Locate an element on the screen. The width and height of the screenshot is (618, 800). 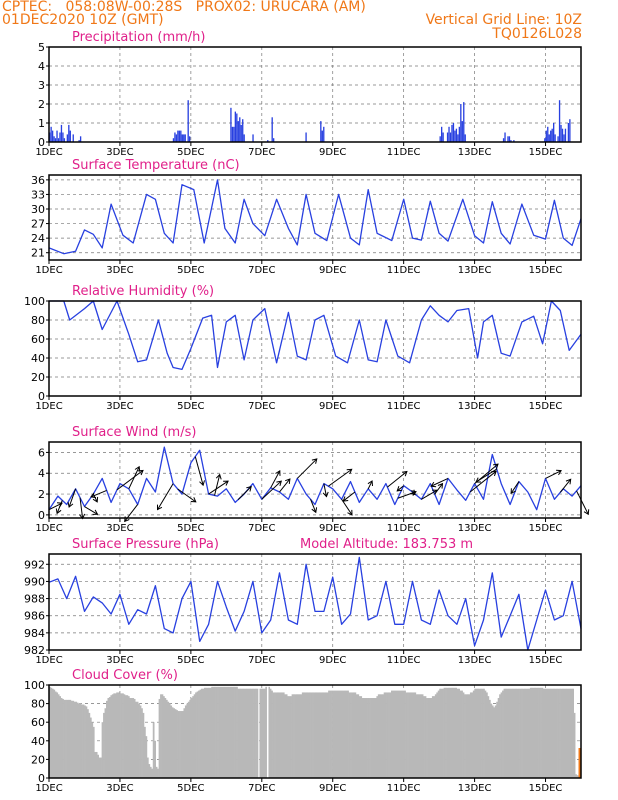
temp-xtick-label: 15DEC is located at coordinates (546, 270).